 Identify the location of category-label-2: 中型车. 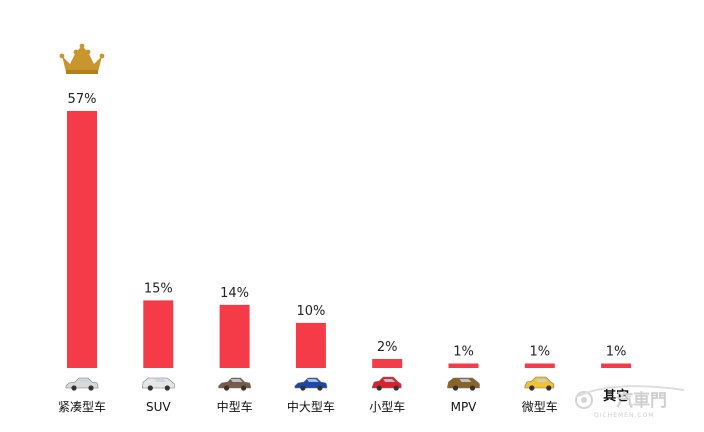
(235, 406).